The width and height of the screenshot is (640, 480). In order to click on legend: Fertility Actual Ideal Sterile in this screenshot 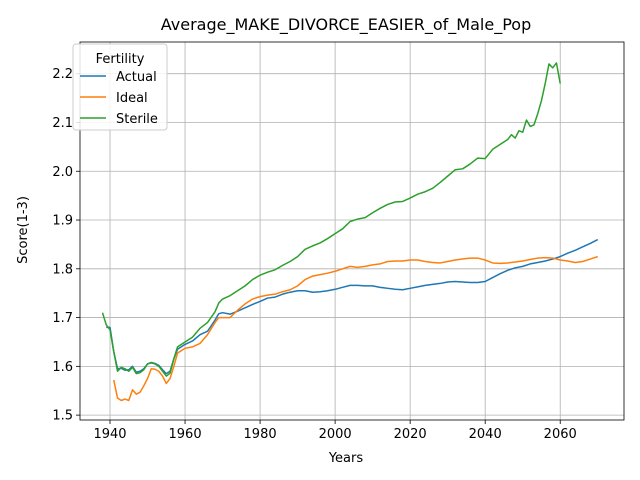, I will do `click(120, 87)`.